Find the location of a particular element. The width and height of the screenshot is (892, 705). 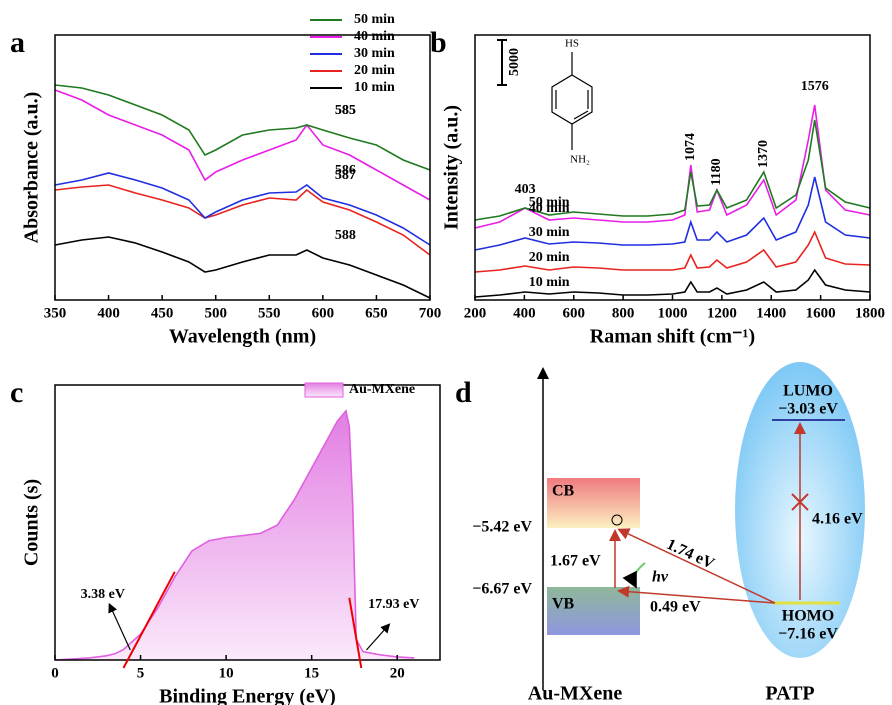

cb-label: CB is located at coordinates (563, 491).